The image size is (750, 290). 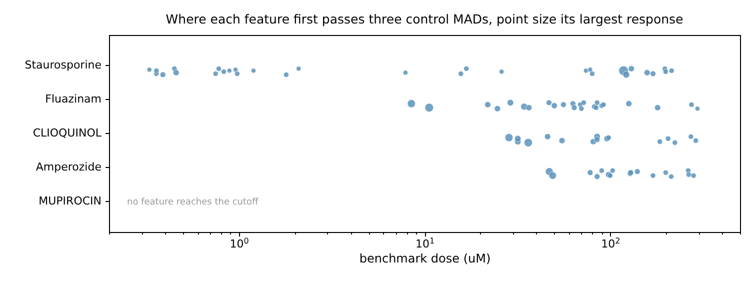 I want to click on y-tick-label: Fluazinam, so click(x=73, y=99).